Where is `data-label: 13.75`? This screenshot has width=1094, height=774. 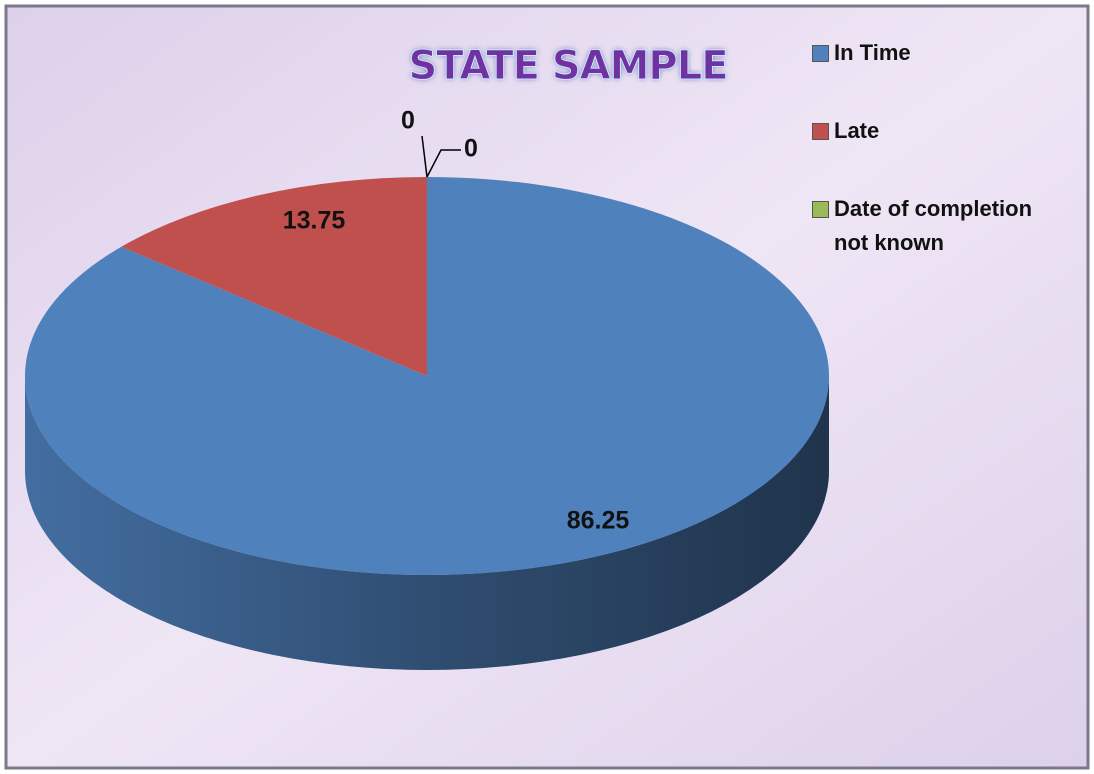 data-label: 13.75 is located at coordinates (314, 221).